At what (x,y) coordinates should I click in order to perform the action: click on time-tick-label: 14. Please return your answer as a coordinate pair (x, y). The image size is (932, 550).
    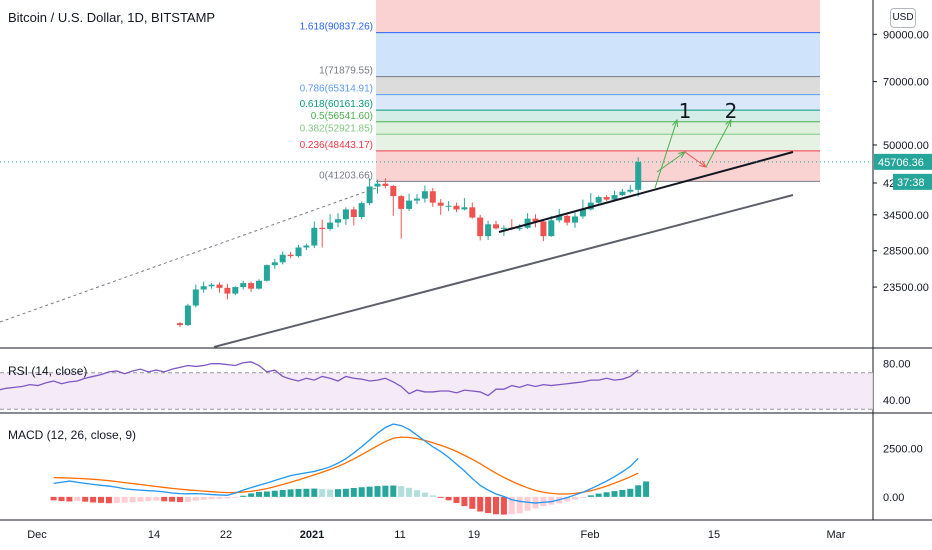
    Looking at the image, I should click on (154, 535).